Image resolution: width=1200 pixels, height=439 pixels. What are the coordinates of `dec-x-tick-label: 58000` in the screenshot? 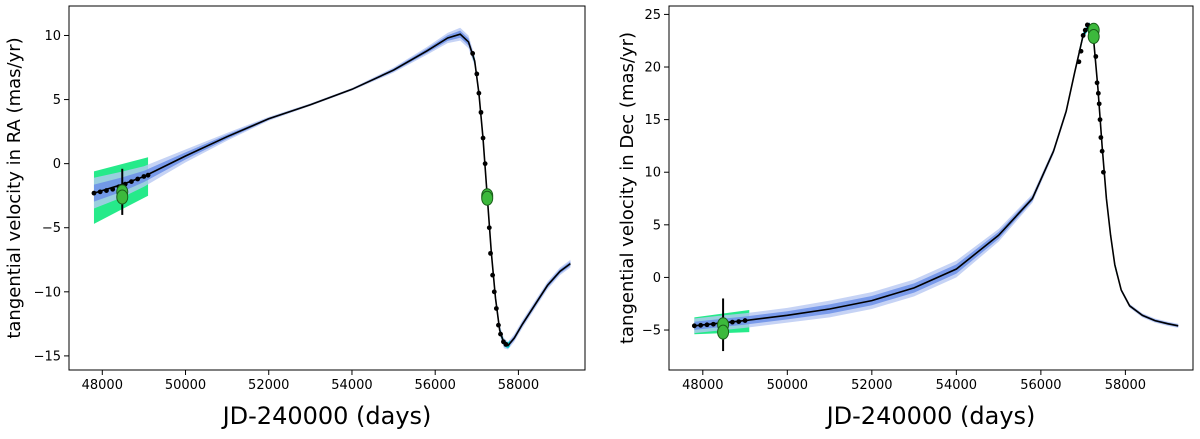 It's located at (1125, 385).